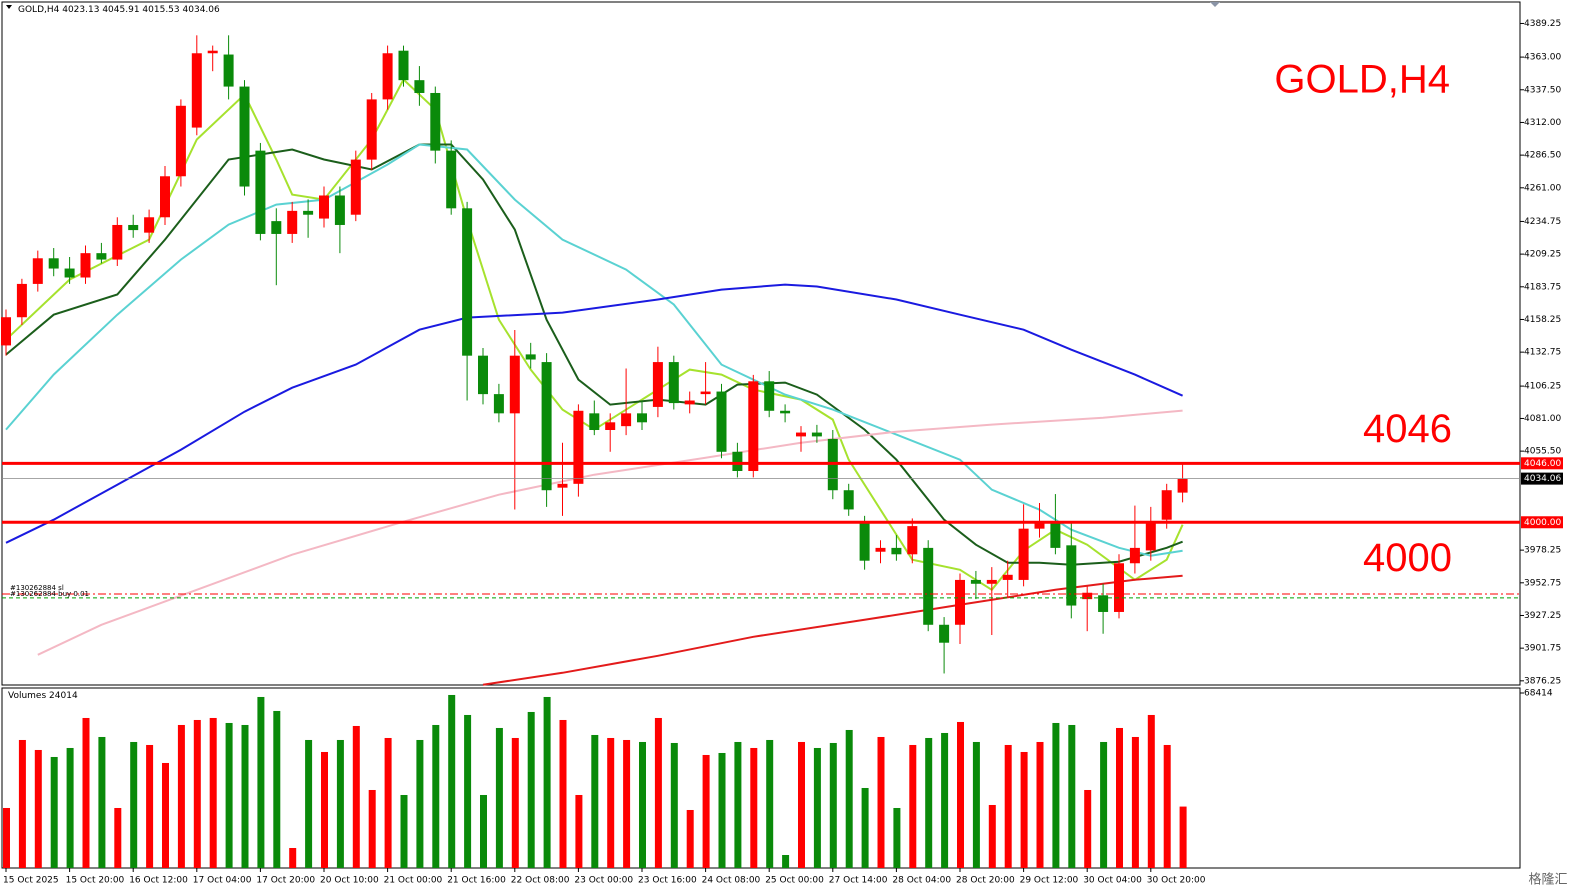  What do you see at coordinates (1542, 681) in the screenshot?
I see `y-tick-label: 3876.25` at bounding box center [1542, 681].